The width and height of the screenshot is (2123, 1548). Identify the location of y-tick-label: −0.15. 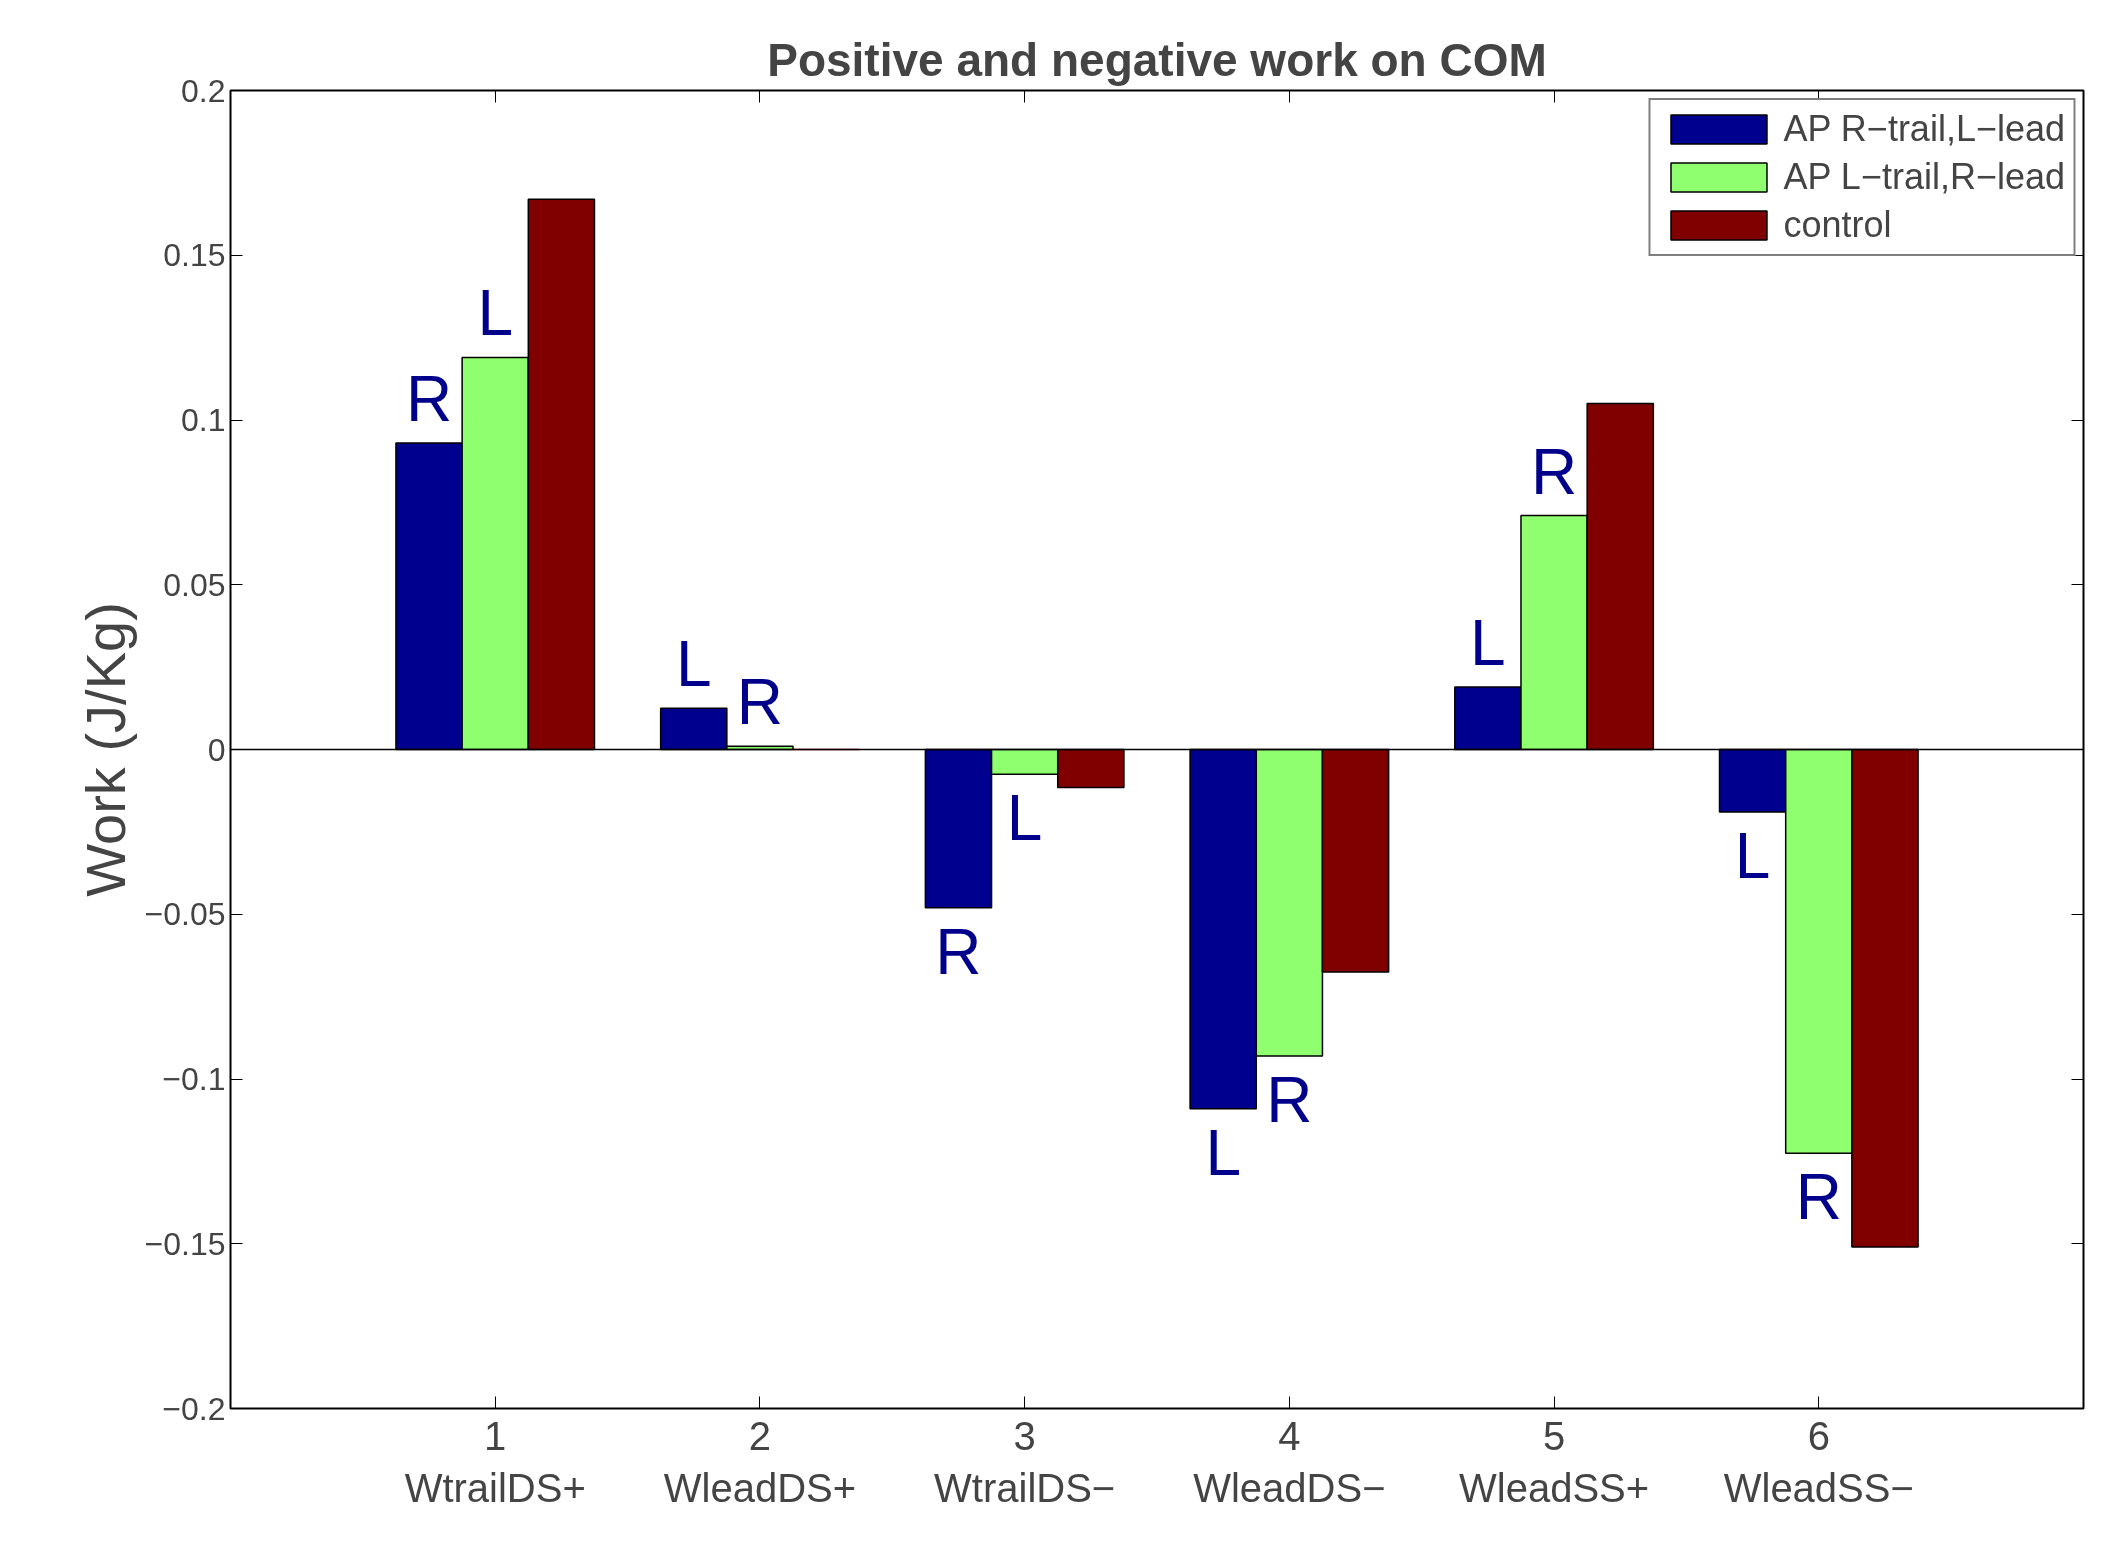
(185, 1243).